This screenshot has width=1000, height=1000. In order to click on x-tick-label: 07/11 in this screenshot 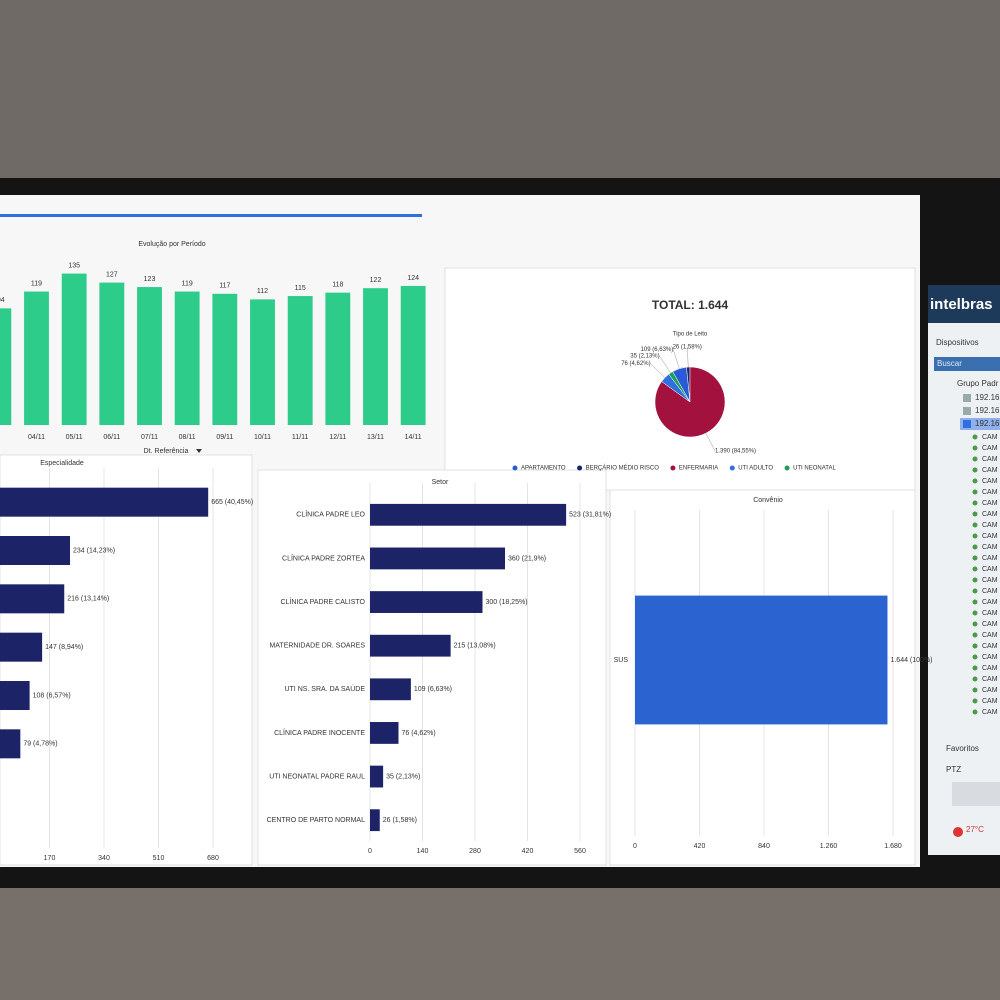, I will do `click(149, 437)`.